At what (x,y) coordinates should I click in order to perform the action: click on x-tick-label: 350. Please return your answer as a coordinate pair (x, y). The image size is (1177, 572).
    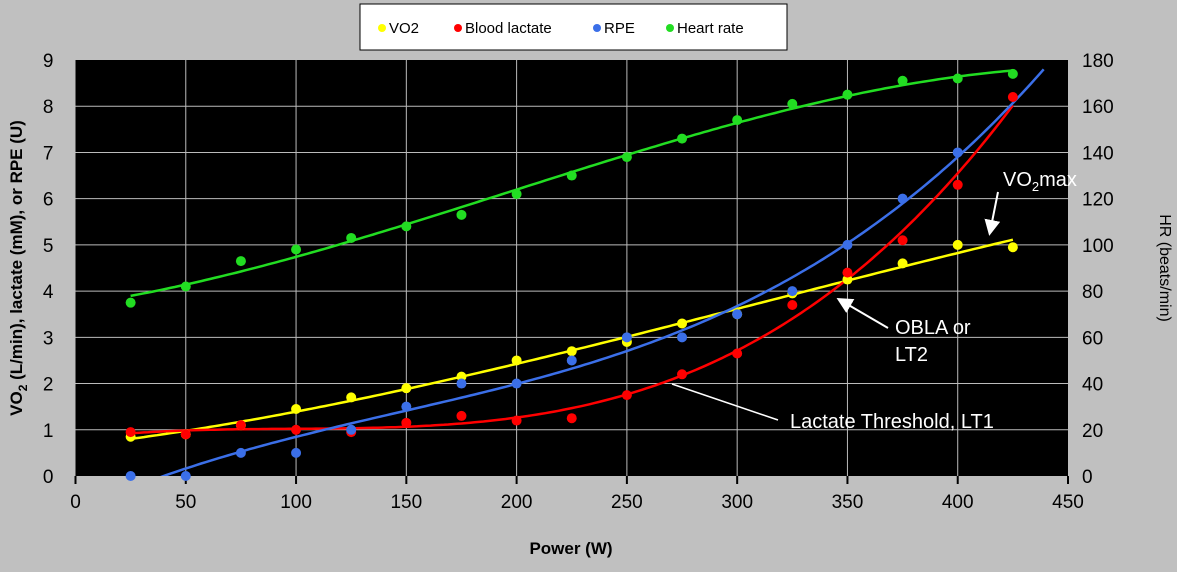
    Looking at the image, I should click on (848, 502).